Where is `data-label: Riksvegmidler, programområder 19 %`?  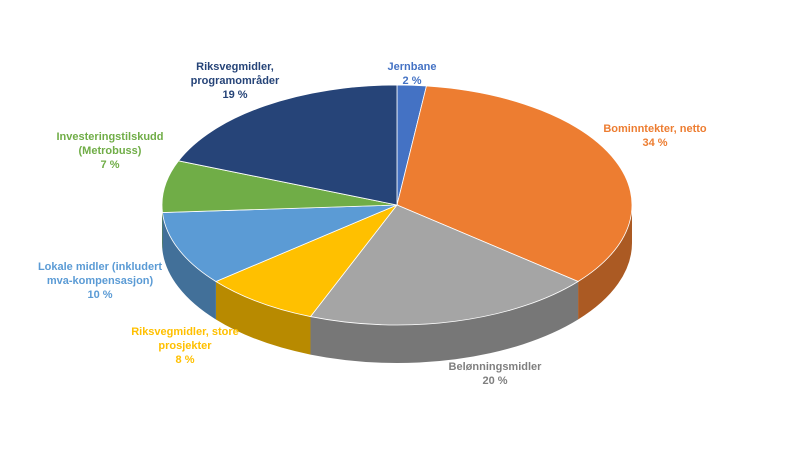
data-label: Riksvegmidler, programområder 19 % is located at coordinates (235, 81).